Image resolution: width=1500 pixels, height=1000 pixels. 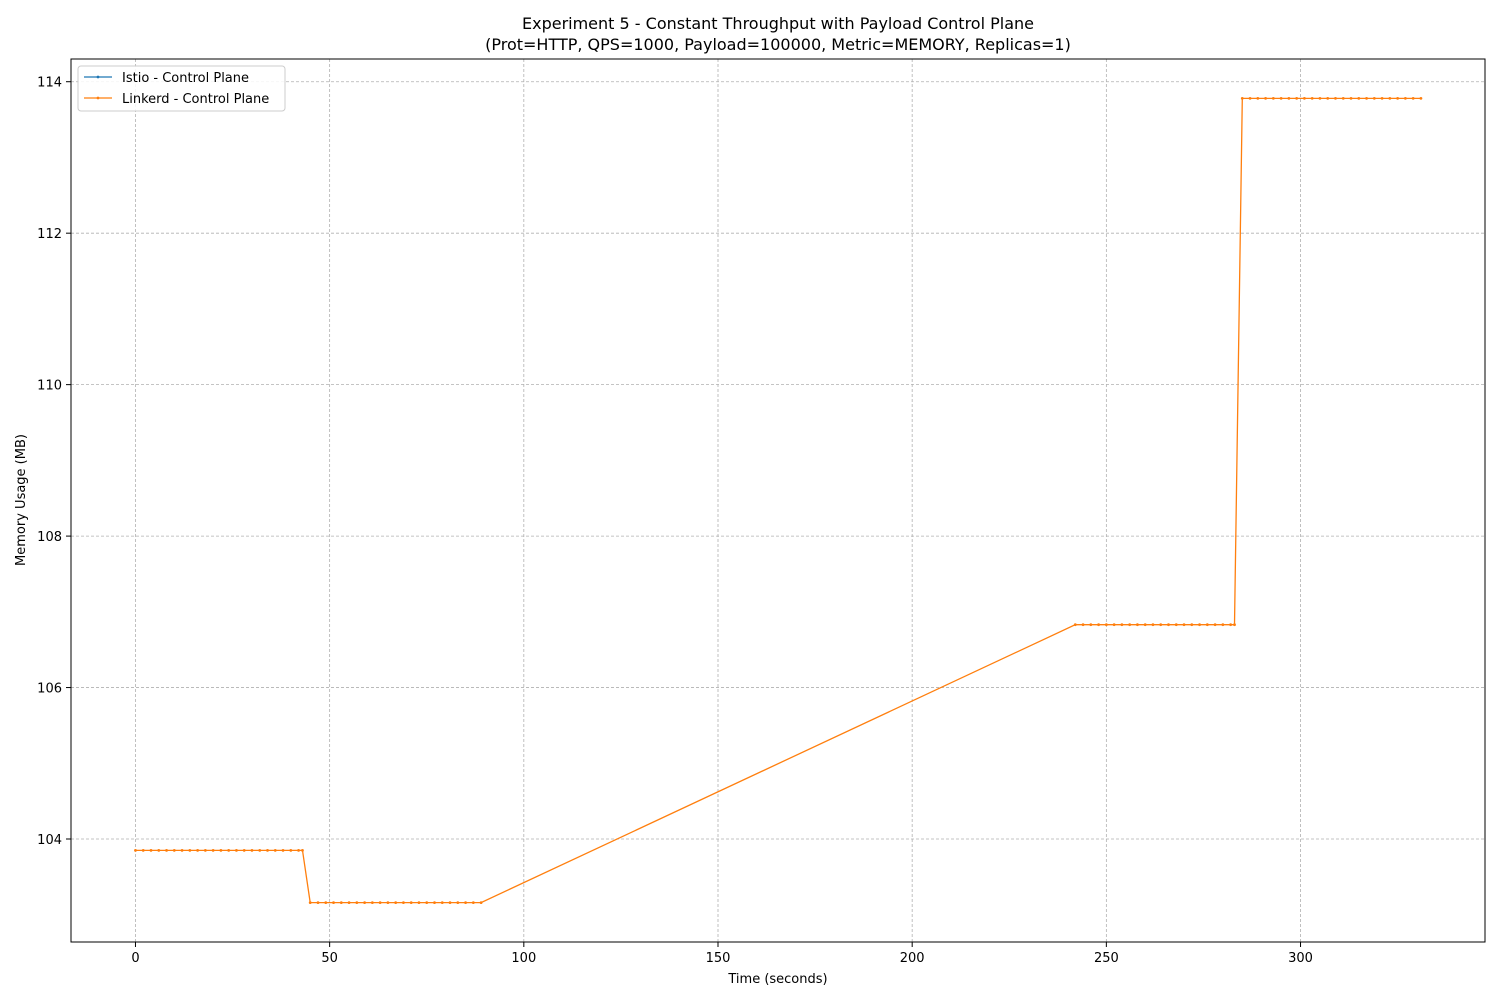 I want to click on x-tick-label: 50, so click(x=329, y=958).